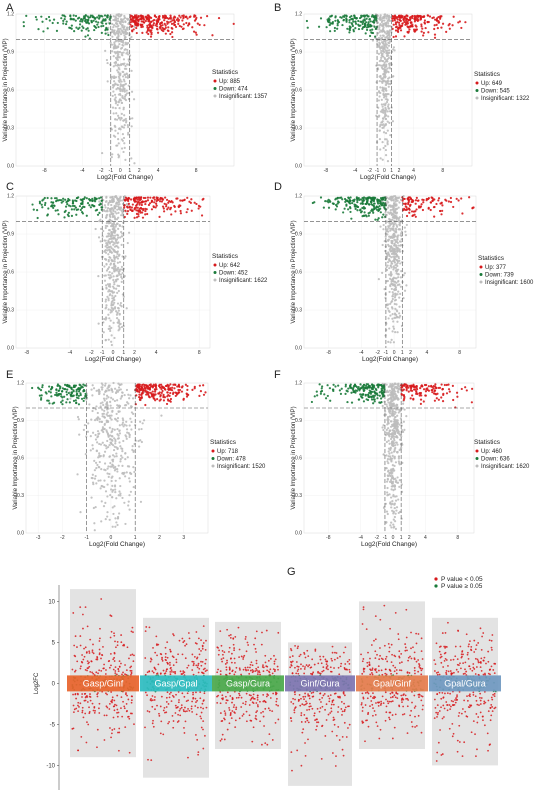 This screenshot has height=805, width=550. What do you see at coordinates (215, 81) in the screenshot?
I see `legend-marker` at bounding box center [215, 81].